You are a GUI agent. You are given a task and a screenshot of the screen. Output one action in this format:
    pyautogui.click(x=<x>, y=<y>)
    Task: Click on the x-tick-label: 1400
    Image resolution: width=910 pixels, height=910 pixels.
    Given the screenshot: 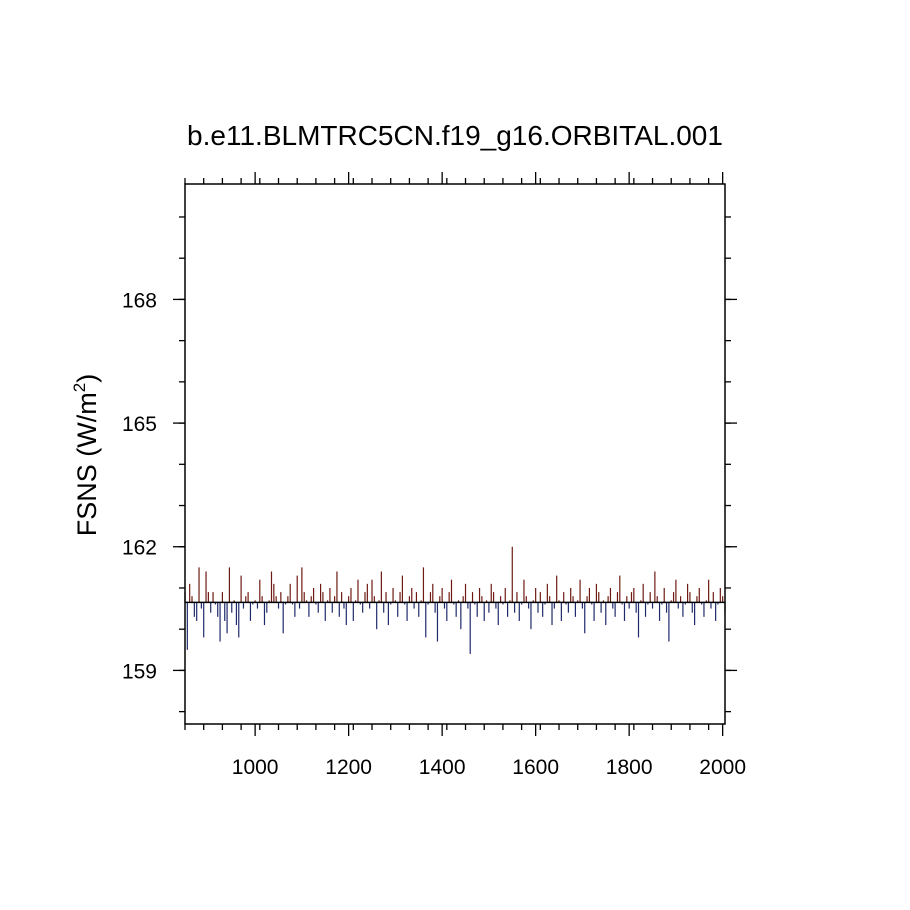 What is the action you would take?
    pyautogui.click(x=442, y=767)
    